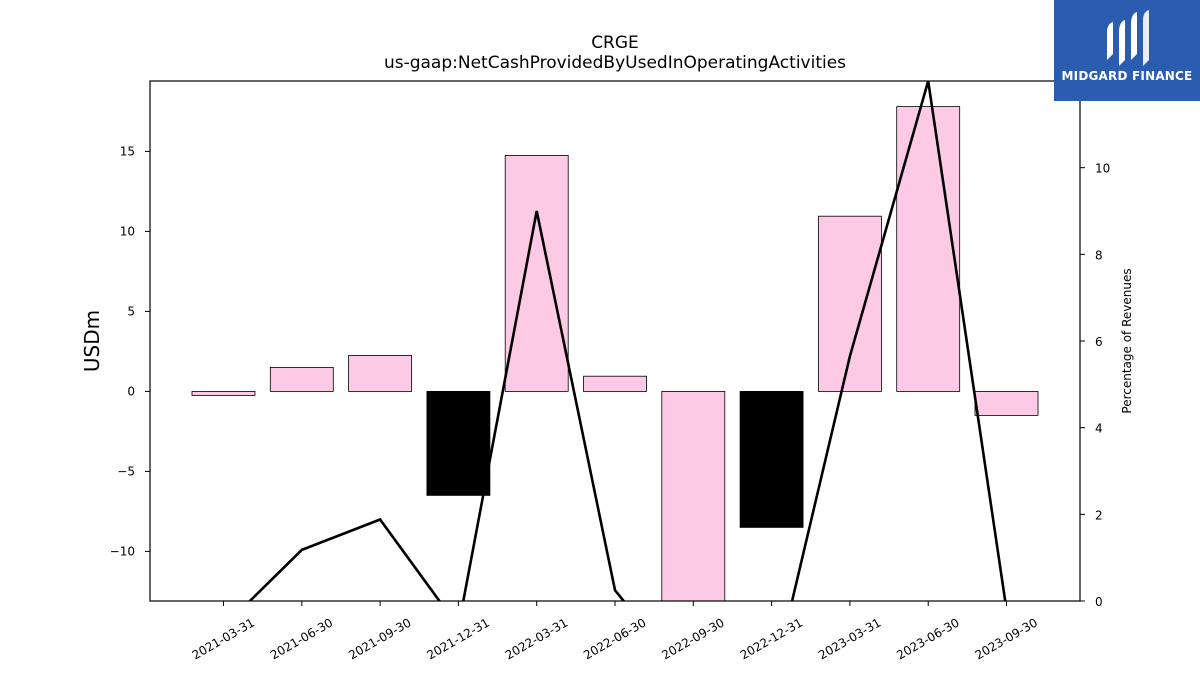 This screenshot has width=1200, height=675. I want to click on x-tick-label: 2022-03-31, so click(536, 638).